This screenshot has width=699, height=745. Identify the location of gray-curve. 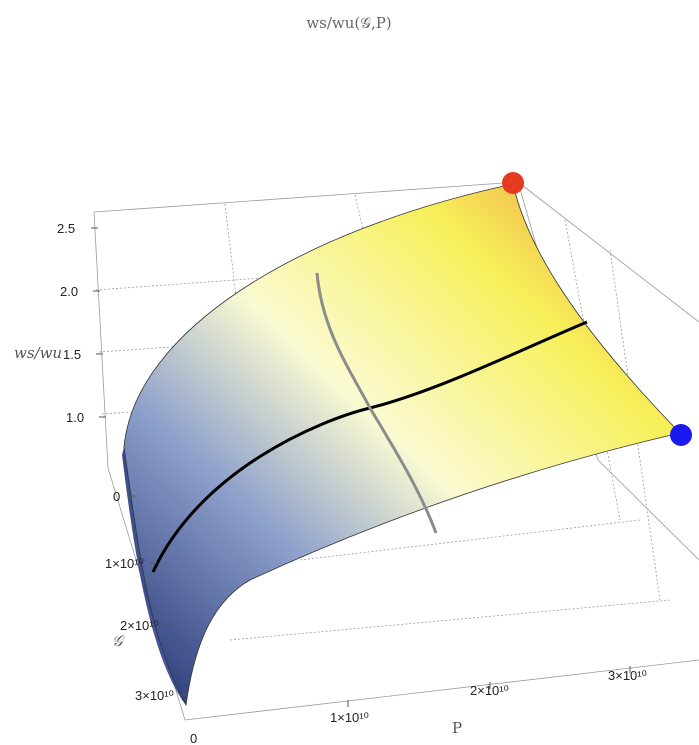
(376, 403).